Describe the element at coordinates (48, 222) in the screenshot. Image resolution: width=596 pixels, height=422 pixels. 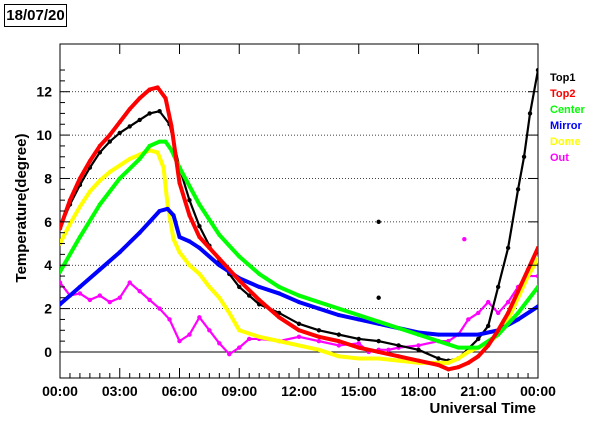
I see `y-tick-label: 6` at that location.